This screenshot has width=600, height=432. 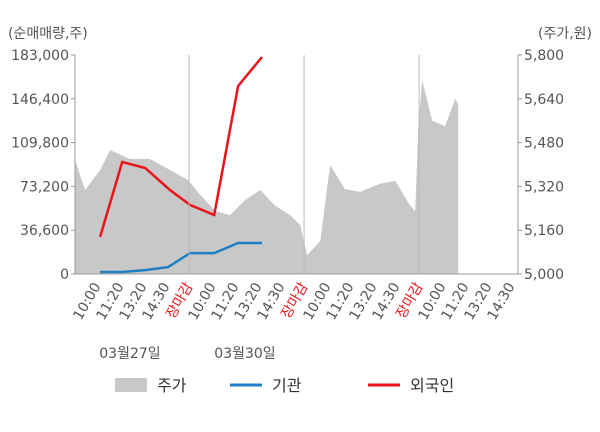 What do you see at coordinates (129, 354) in the screenshot?
I see `date-label: 03월27일` at bounding box center [129, 354].